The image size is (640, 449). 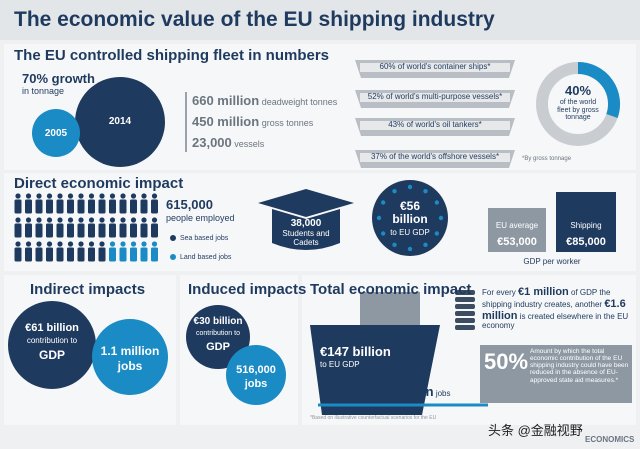 I want to click on induced-jobs-value: 516,000, so click(x=256, y=370).